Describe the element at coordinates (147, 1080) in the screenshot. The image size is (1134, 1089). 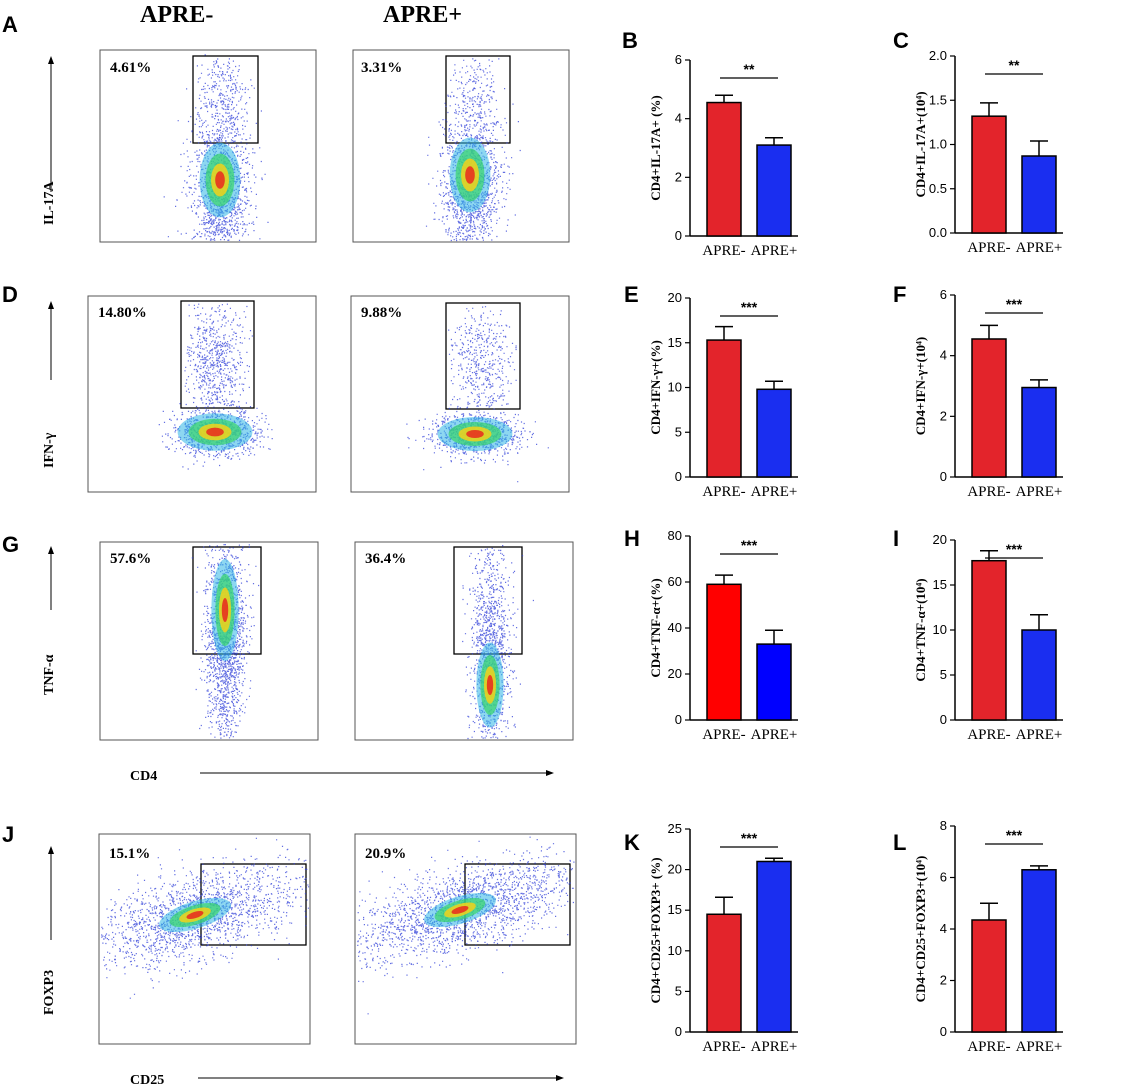
I see `x-label-cd25: CD25` at that location.